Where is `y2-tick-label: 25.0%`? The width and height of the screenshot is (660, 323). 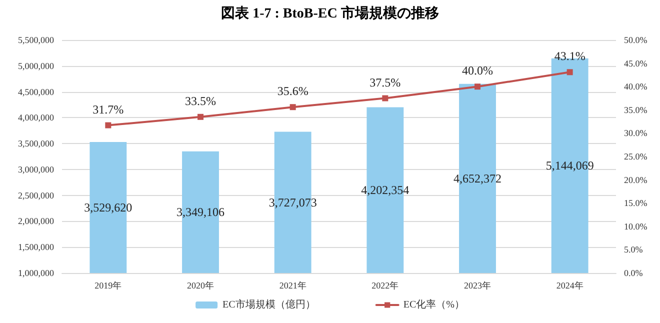 y2-tick-label: 25.0% is located at coordinates (636, 157).